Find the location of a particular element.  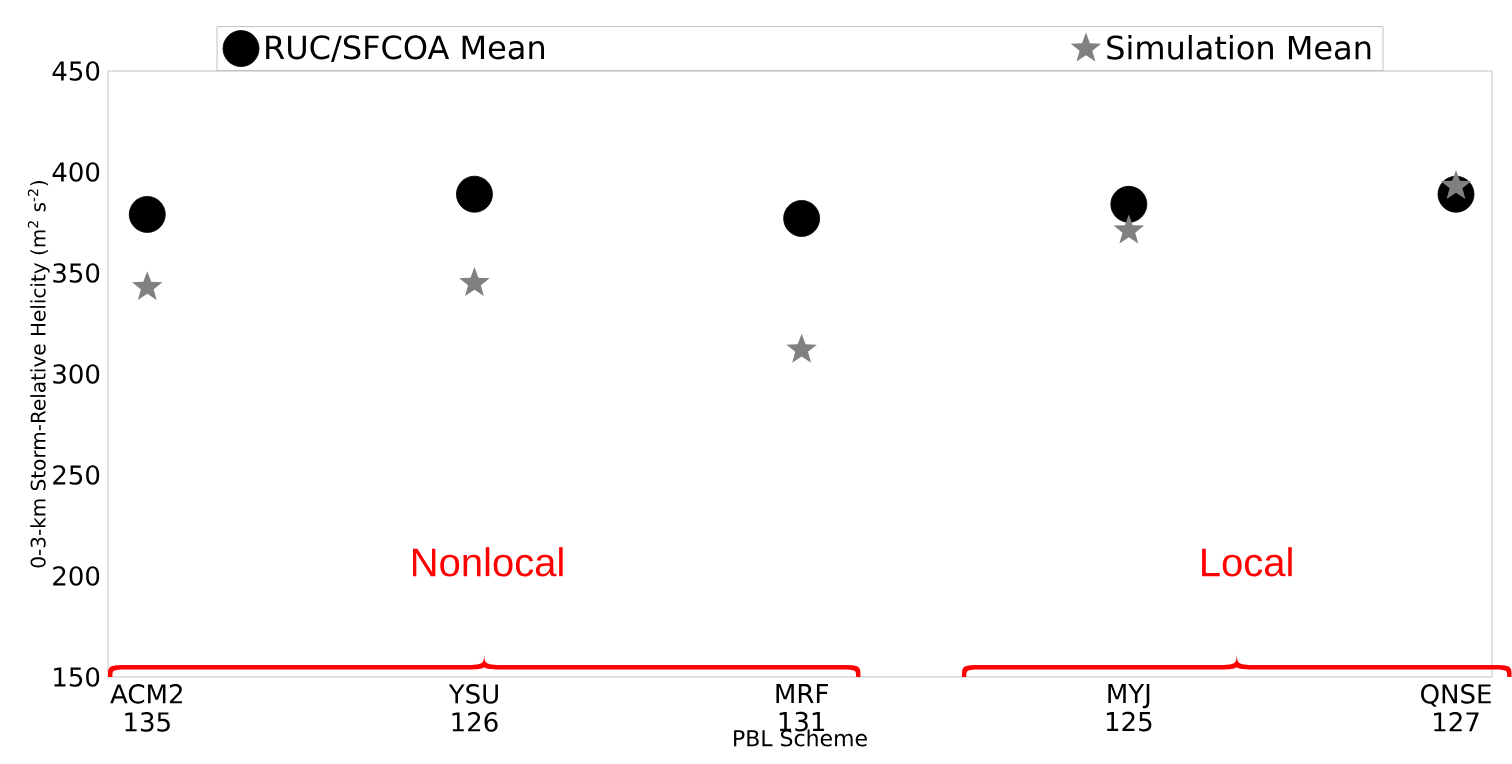

y-tick-label: 450 is located at coordinates (76, 71).